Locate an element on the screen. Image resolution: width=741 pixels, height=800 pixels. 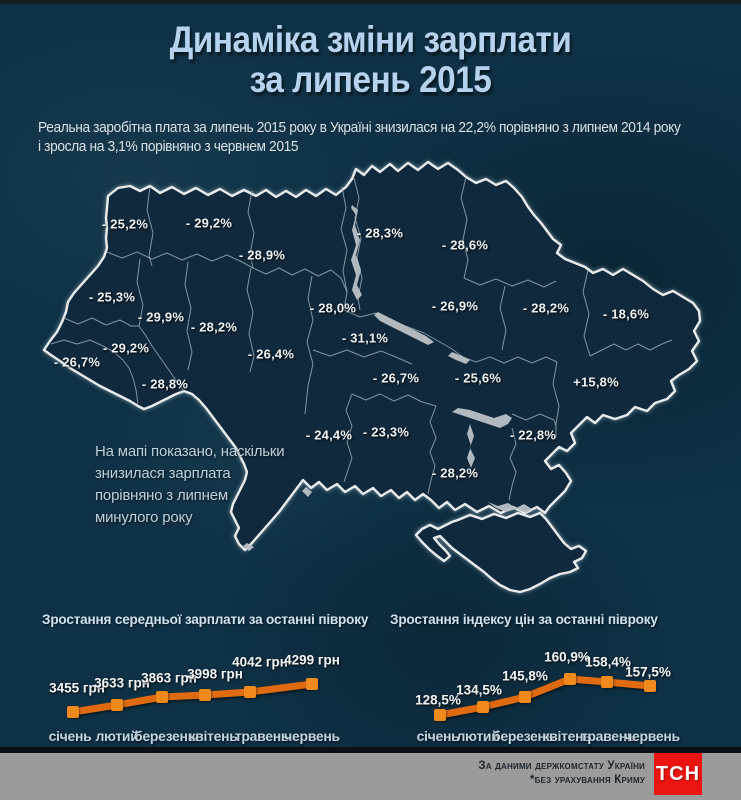
syvash is located at coordinates (510, 507).